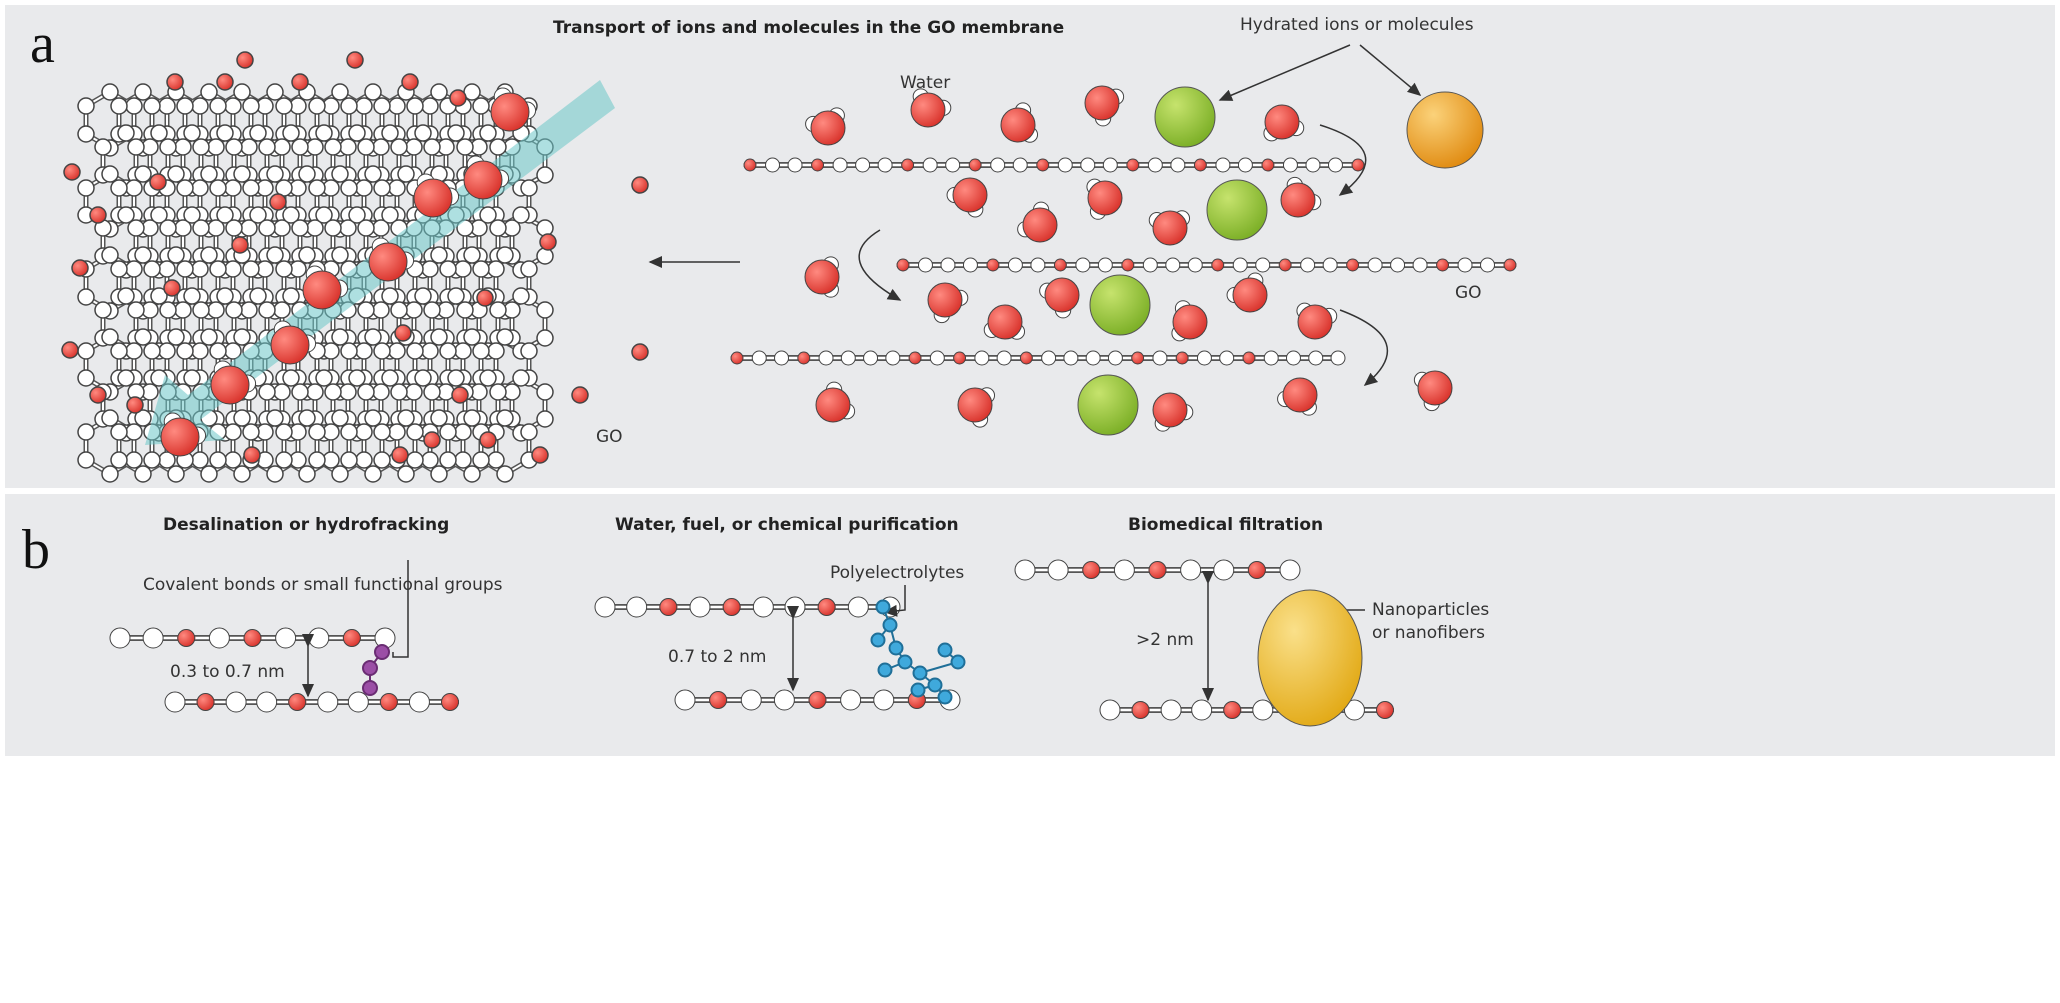 The width and height of the screenshot is (2060, 1003). I want to click on hydrated-molecule-orange, so click(1445, 130).